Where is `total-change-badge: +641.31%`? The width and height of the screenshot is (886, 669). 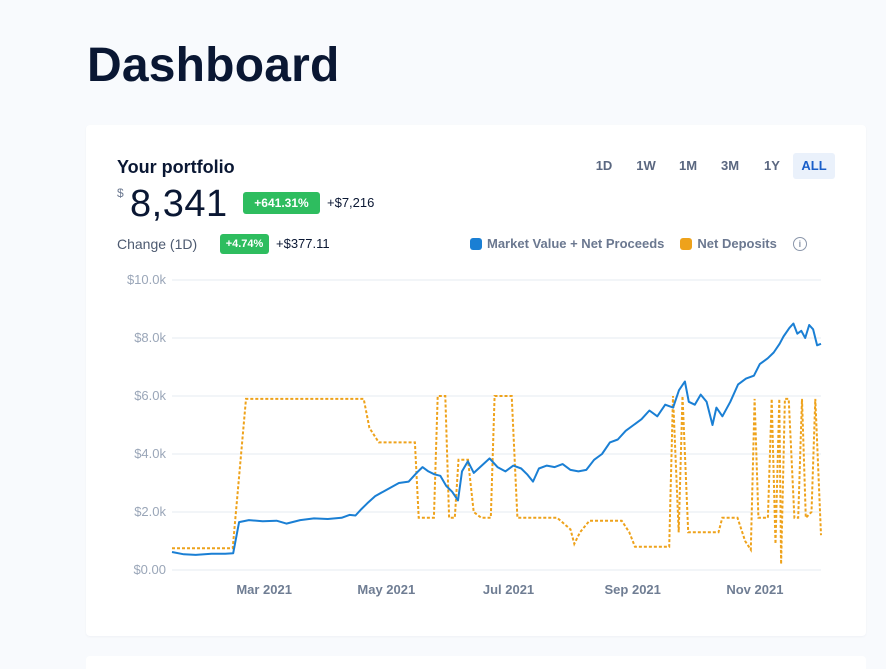
total-change-badge: +641.31% is located at coordinates (281, 203).